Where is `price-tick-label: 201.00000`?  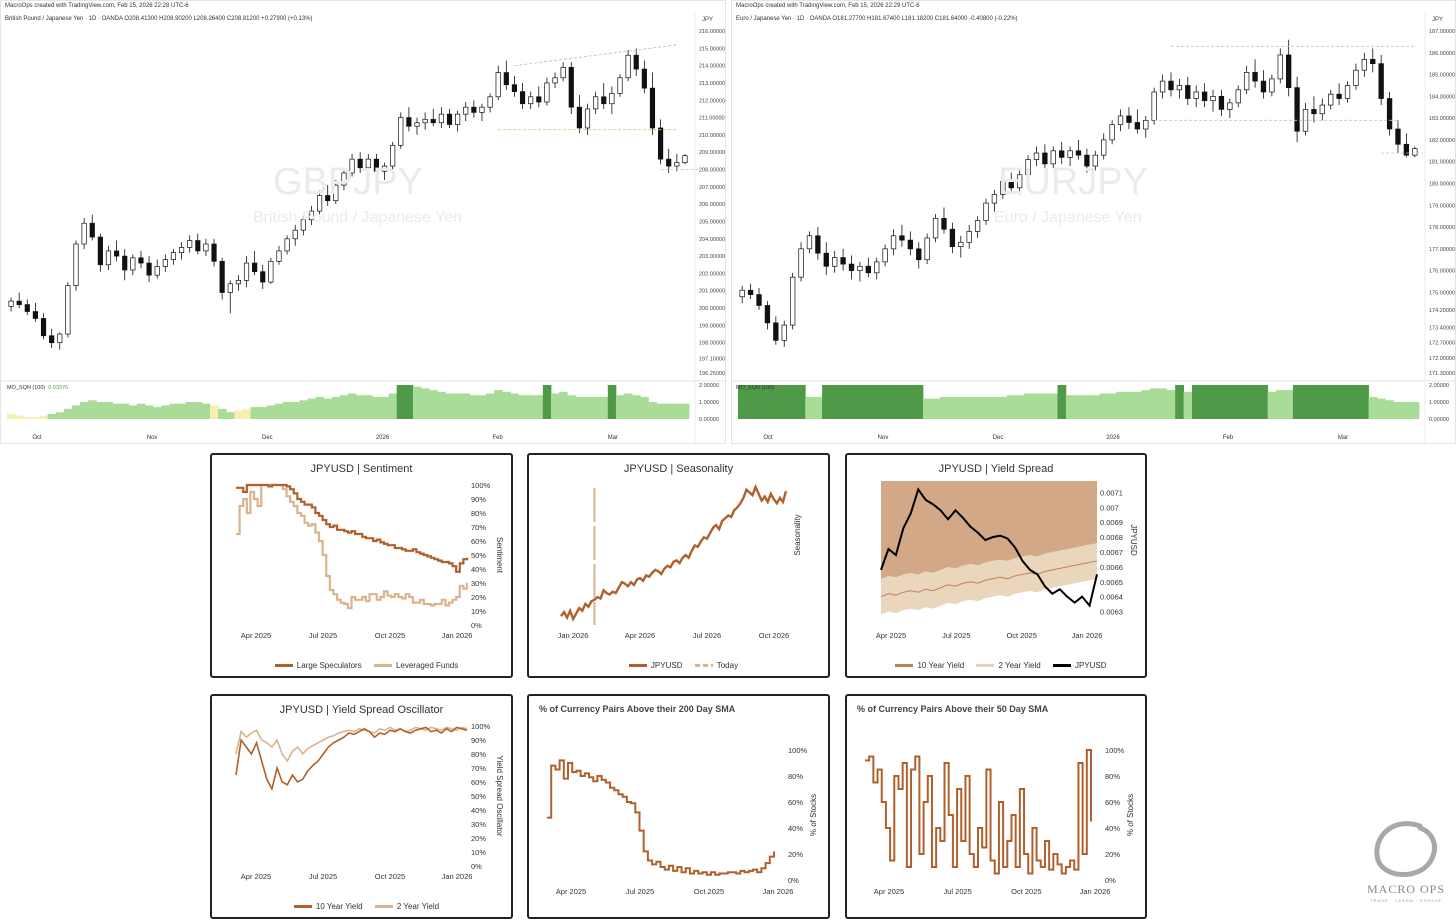 price-tick-label: 201.00000 is located at coordinates (712, 292).